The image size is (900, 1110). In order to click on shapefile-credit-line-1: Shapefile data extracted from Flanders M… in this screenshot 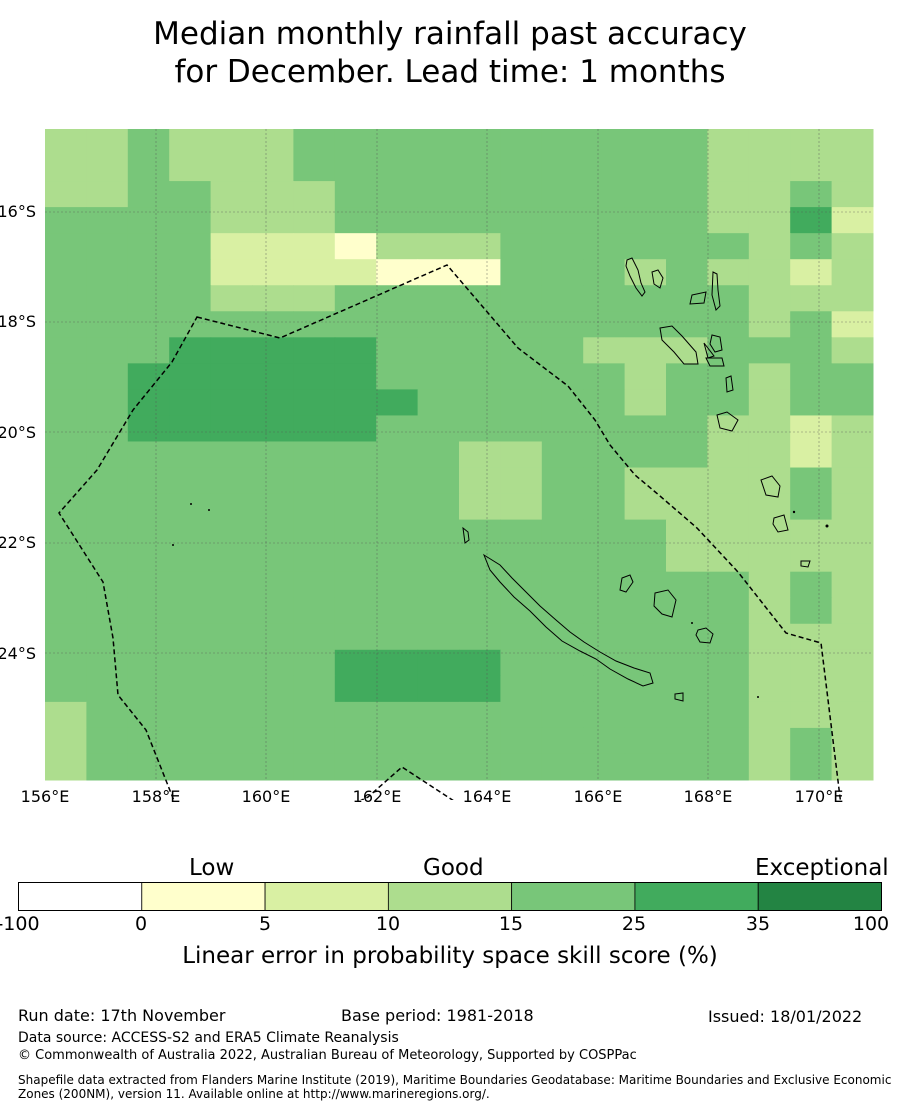, I will do `click(455, 1080)`.